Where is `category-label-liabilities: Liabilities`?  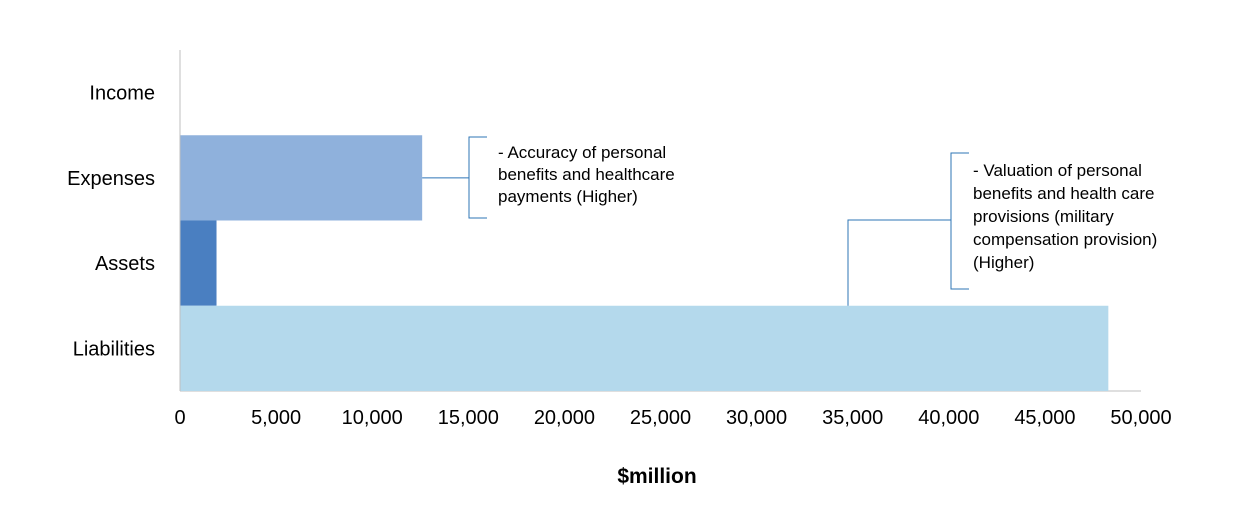 category-label-liabilities: Liabilities is located at coordinates (114, 349).